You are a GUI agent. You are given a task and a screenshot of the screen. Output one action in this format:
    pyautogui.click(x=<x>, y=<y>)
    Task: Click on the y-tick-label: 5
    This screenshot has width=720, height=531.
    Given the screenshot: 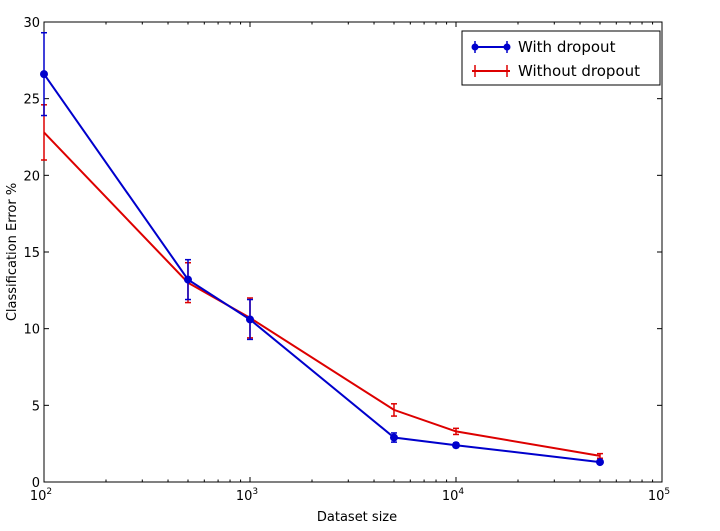 What is the action you would take?
    pyautogui.click(x=36, y=406)
    